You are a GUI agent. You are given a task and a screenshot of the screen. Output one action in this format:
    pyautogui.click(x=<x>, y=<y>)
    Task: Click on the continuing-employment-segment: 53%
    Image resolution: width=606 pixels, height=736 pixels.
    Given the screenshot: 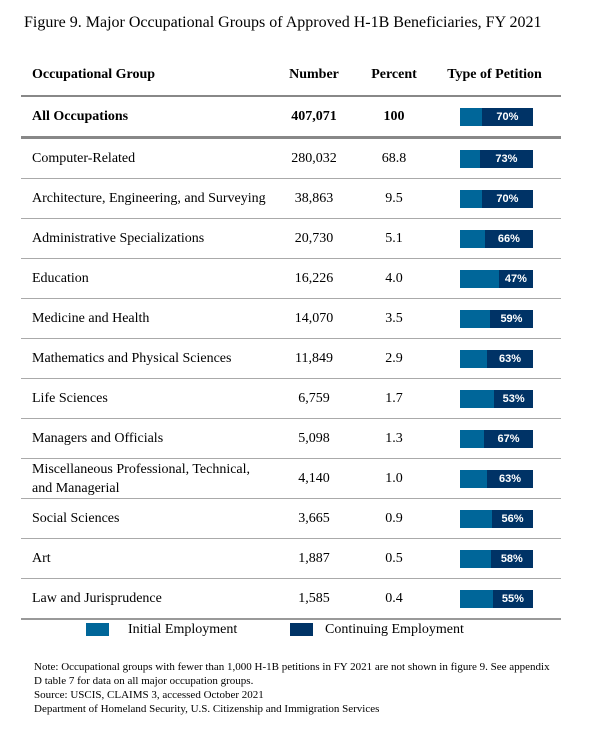 What is the action you would take?
    pyautogui.click(x=513, y=398)
    